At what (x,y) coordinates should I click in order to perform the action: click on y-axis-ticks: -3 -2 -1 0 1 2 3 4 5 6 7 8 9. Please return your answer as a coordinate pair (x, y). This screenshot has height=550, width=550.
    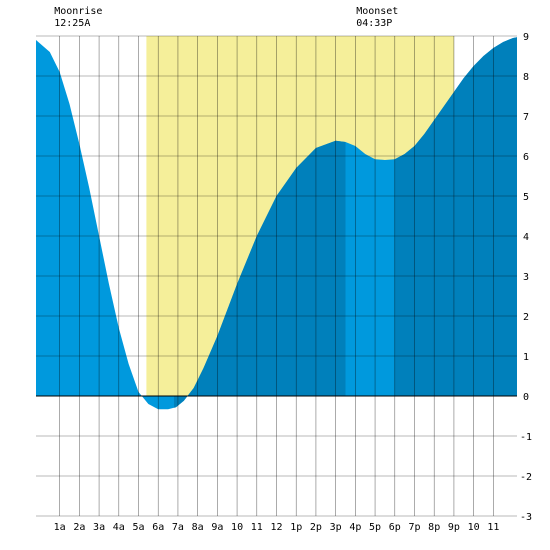
    Looking at the image, I should click on (526, 277).